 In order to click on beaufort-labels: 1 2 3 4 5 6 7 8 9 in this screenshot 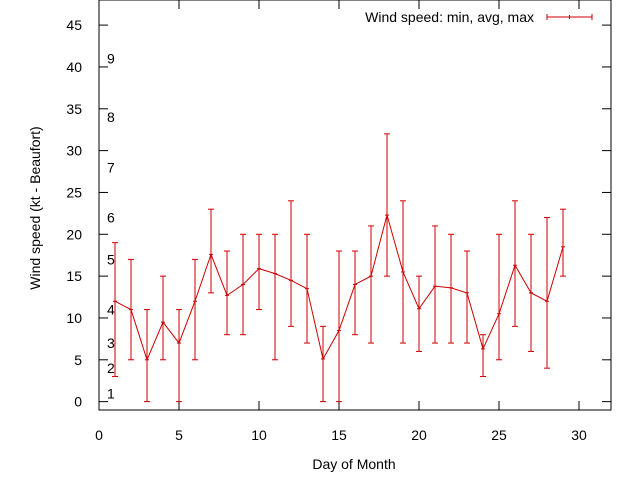, I will do `click(111, 226)`.